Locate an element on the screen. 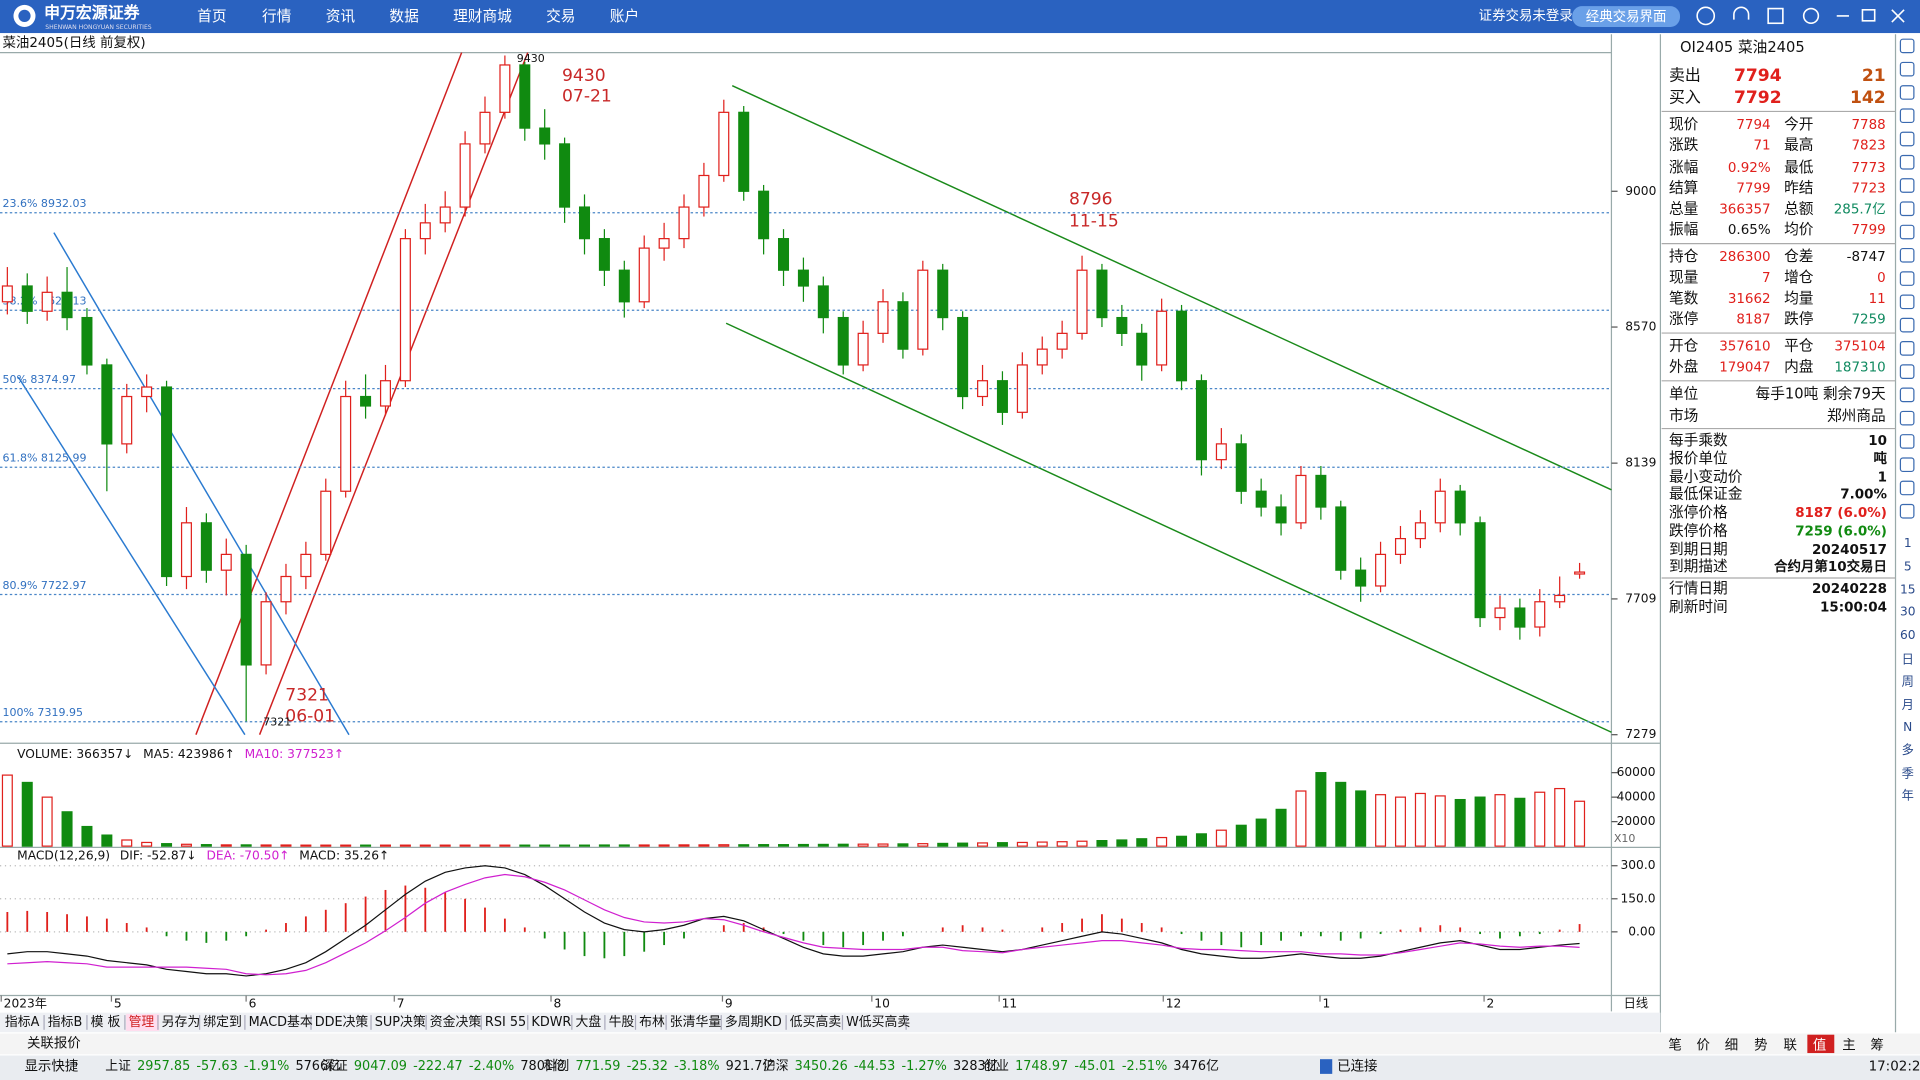 The width and height of the screenshot is (1920, 1080). index-value: 1748.97 is located at coordinates (1041, 1066).